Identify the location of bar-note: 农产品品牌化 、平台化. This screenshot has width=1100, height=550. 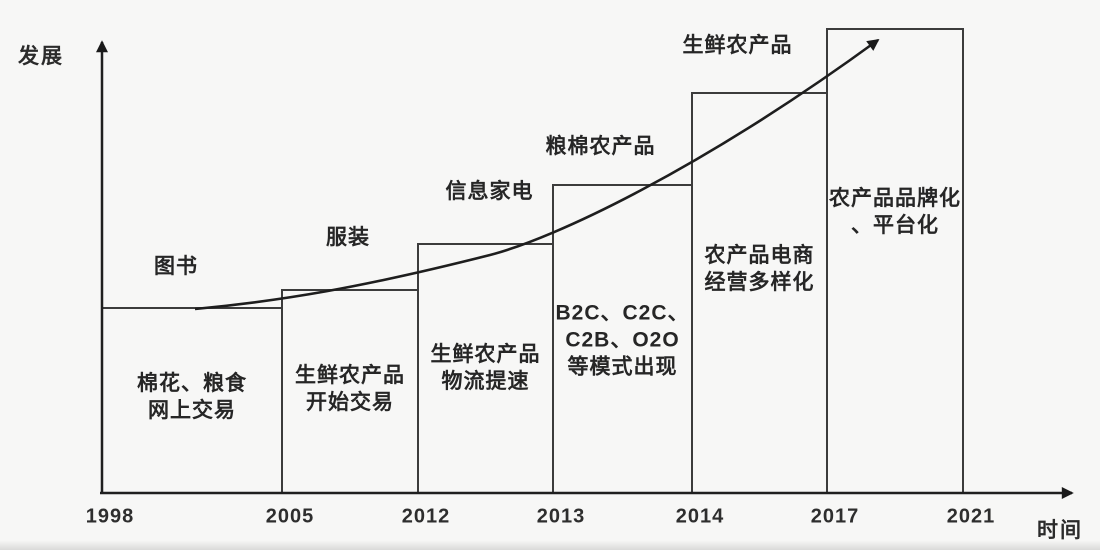
(895, 212).